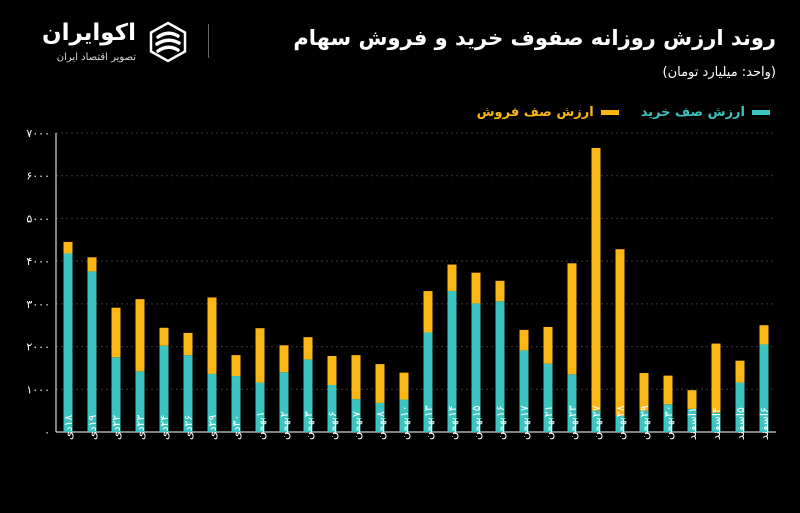 Image resolution: width=800 pixels, height=513 pixels. Describe the element at coordinates (548, 422) in the screenshot. I see `x-tick-label: ۲۱بهمن` at that location.